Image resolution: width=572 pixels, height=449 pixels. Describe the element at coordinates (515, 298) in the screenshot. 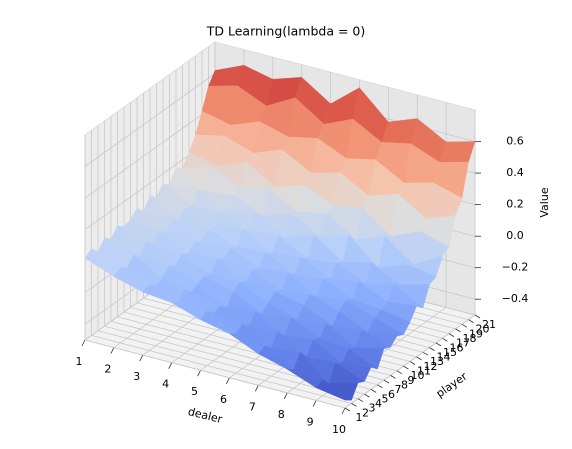

I see `z-tick-label: −0.4` at that location.